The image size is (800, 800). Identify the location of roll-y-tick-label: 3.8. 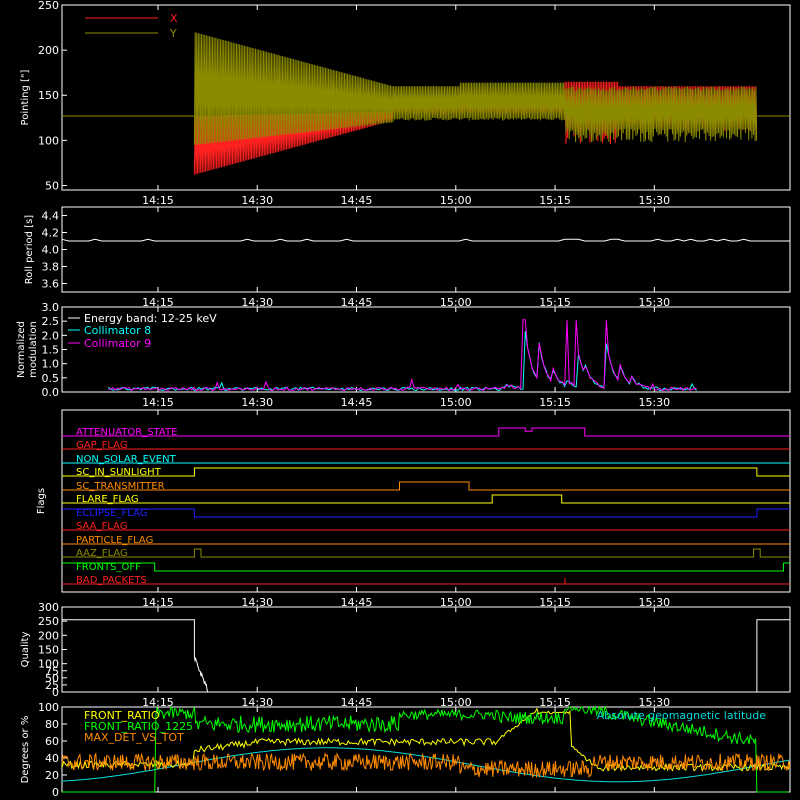
(51, 267).